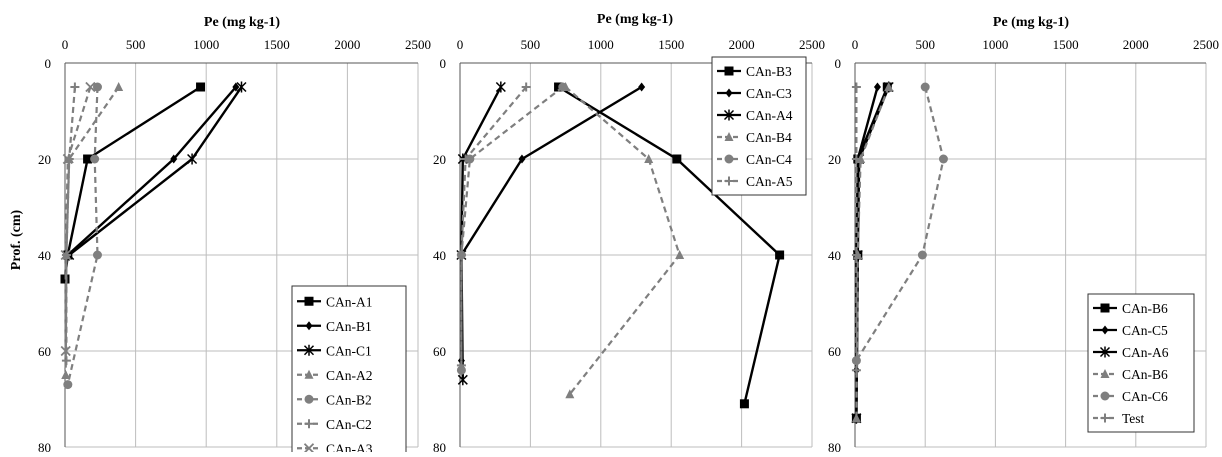 Image resolution: width=1222 pixels, height=457 pixels. I want to click on chart-3-y-tick-label: 40, so click(834, 255).